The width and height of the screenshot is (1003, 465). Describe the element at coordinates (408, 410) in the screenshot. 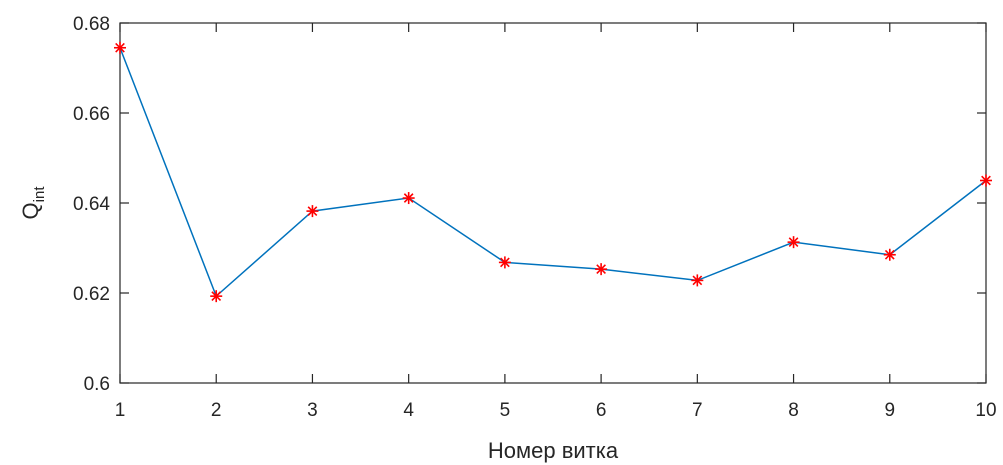

I see `x-tick-label: 4` at that location.